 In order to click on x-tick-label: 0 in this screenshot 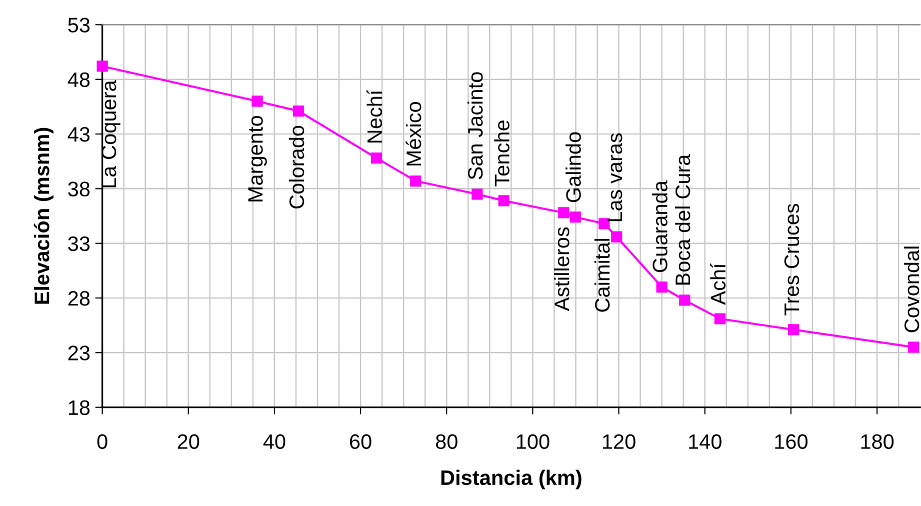, I will do `click(102, 441)`.